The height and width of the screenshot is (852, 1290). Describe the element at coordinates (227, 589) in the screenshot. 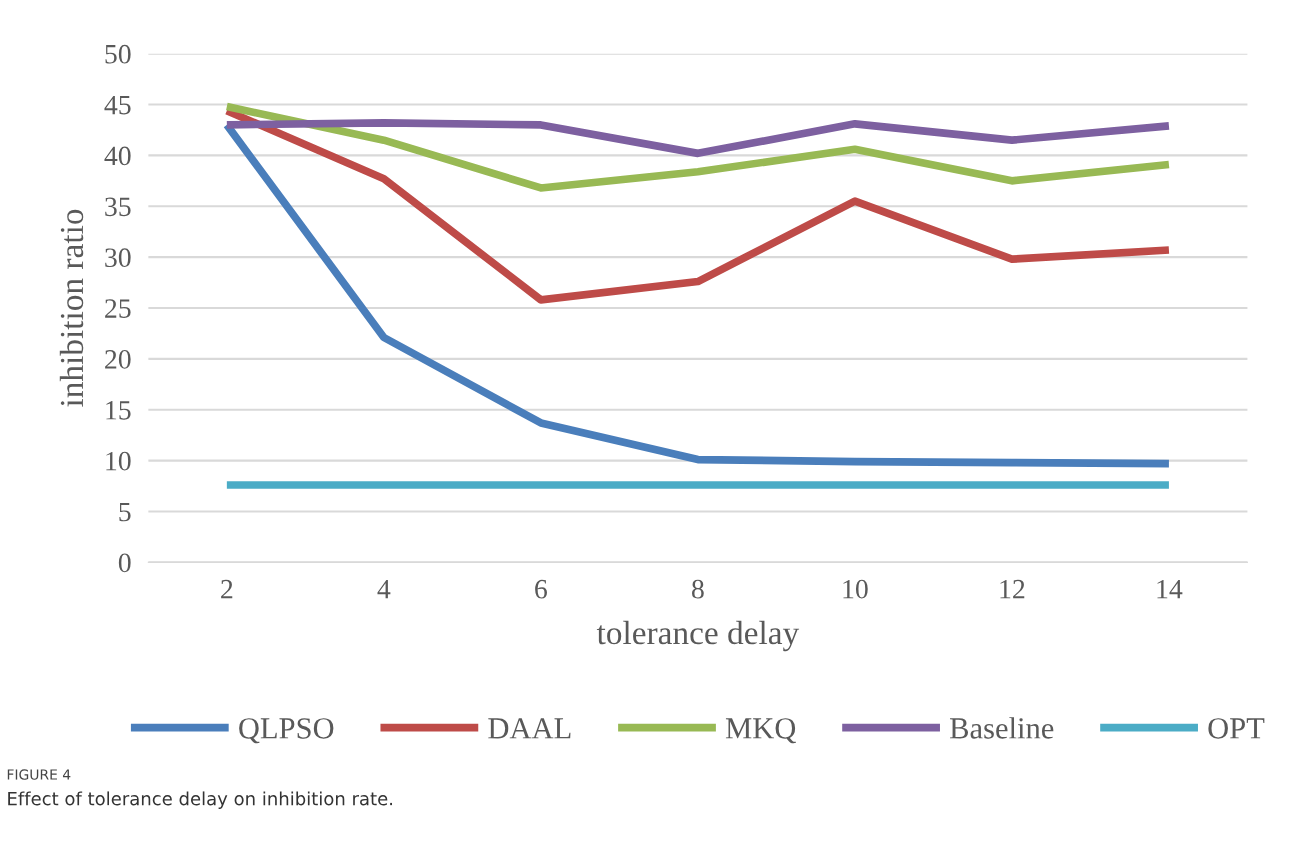

I see `x-tick-label: 2` at that location.